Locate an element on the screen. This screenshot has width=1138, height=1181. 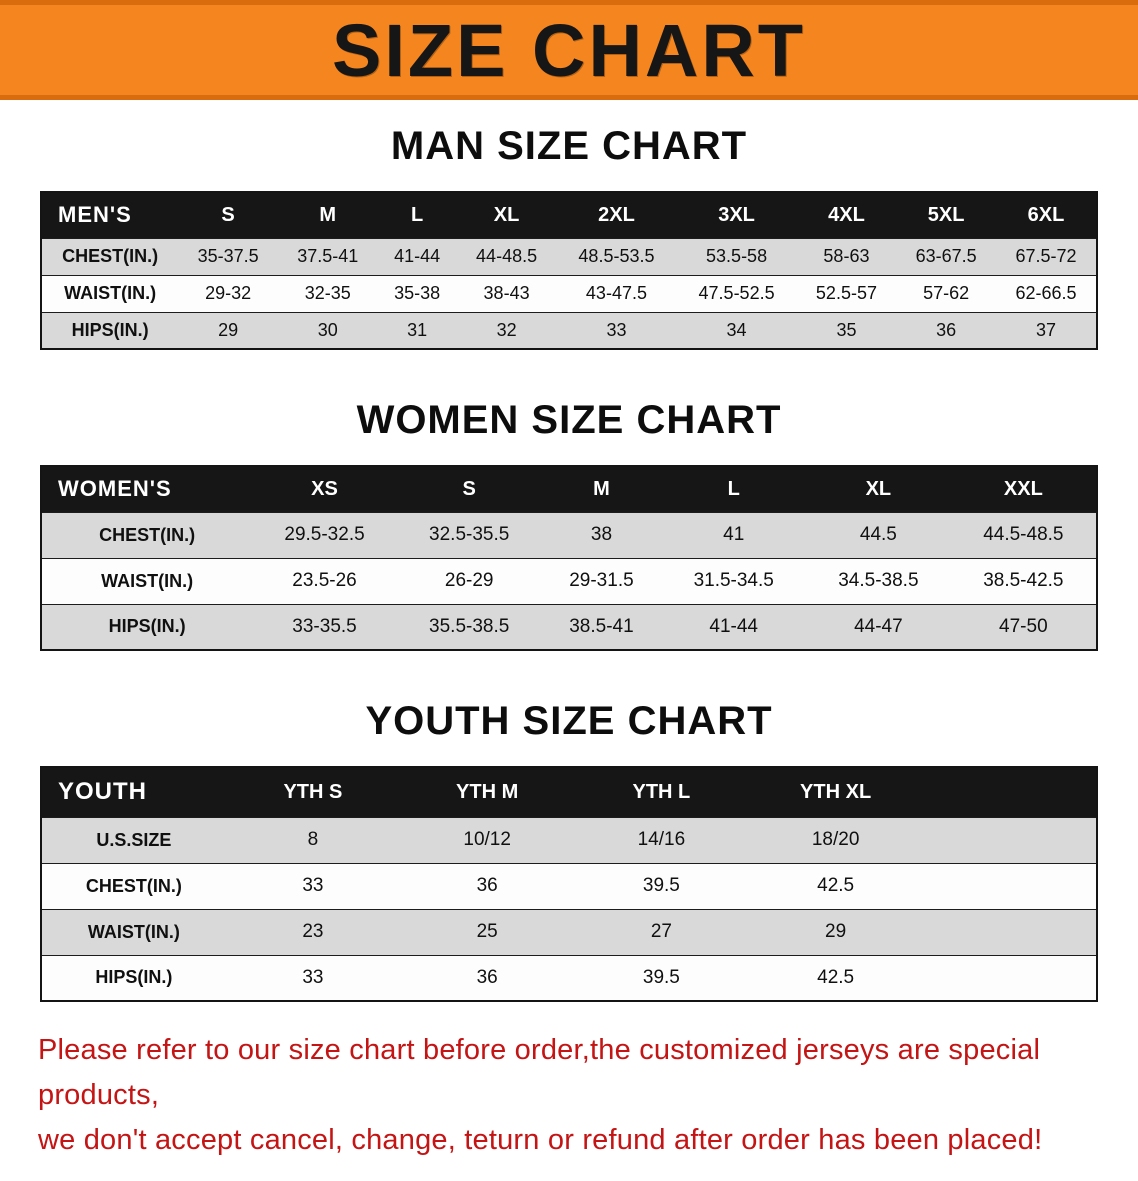
page-title: SIZE CHART is located at coordinates (569, 50).